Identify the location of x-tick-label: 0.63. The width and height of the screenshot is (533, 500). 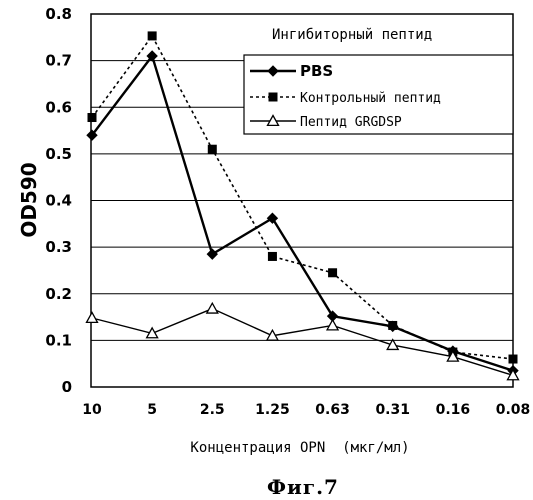
(332, 410).